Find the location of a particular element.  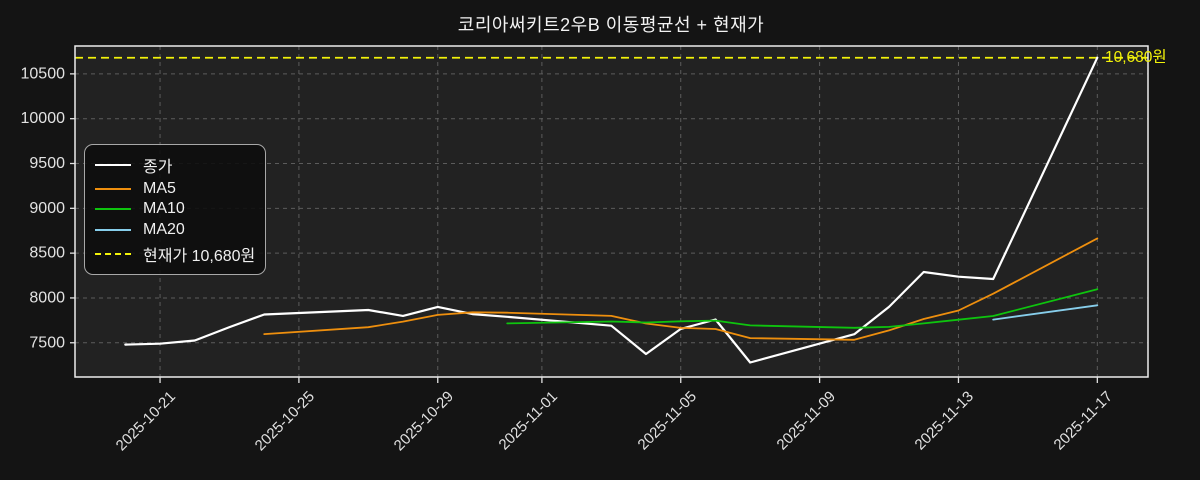

y-tick-label: 9000 is located at coordinates (47, 208).